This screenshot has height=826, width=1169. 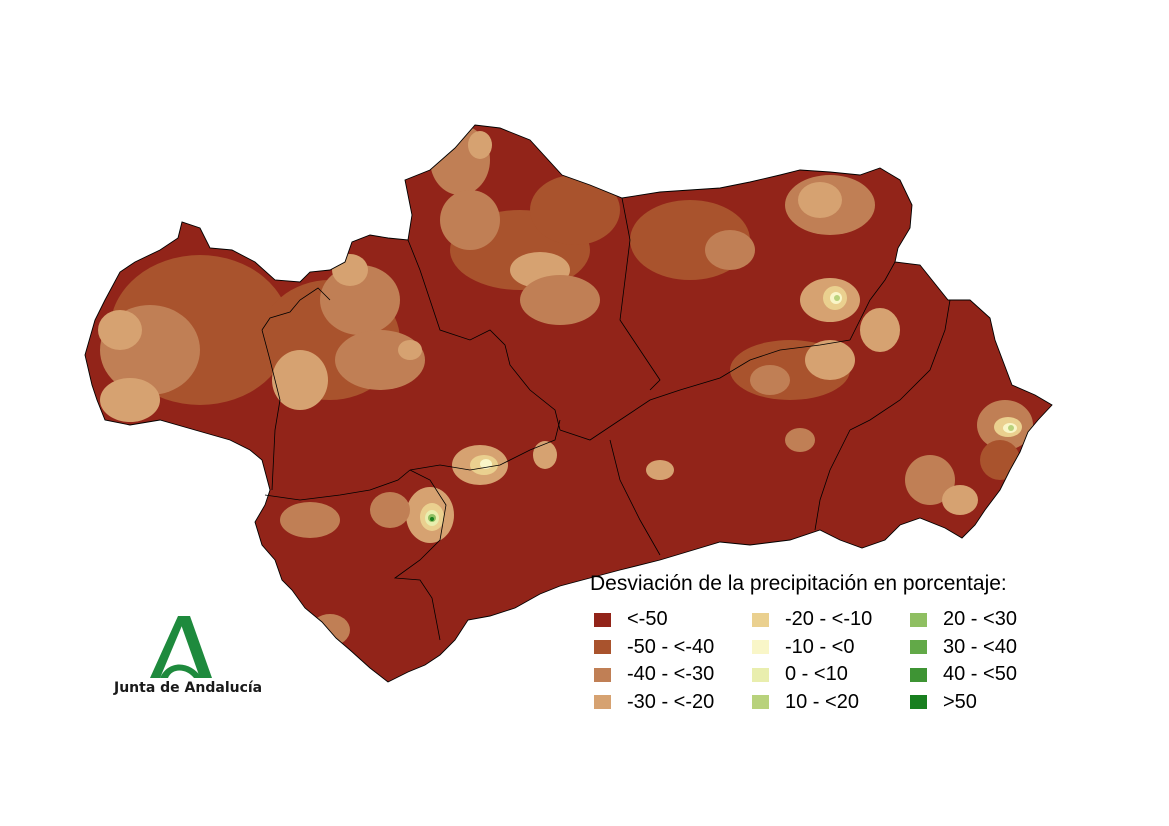 I want to click on legend-label: -20 - <-10, so click(x=829, y=619).